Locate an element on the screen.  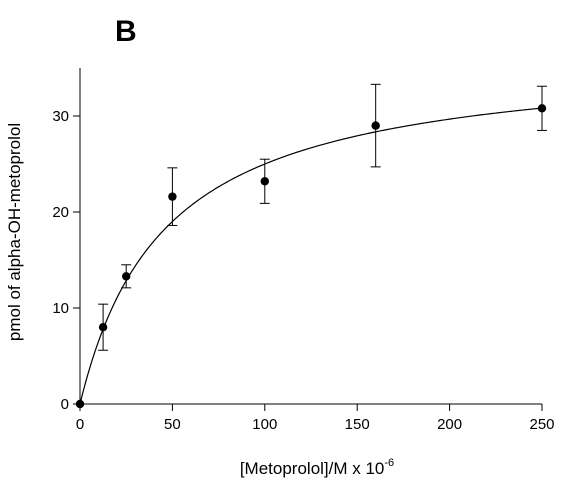
y-axis-title-text: pmol of alpha-OH-metoprolol is located at coordinates (14, 232).